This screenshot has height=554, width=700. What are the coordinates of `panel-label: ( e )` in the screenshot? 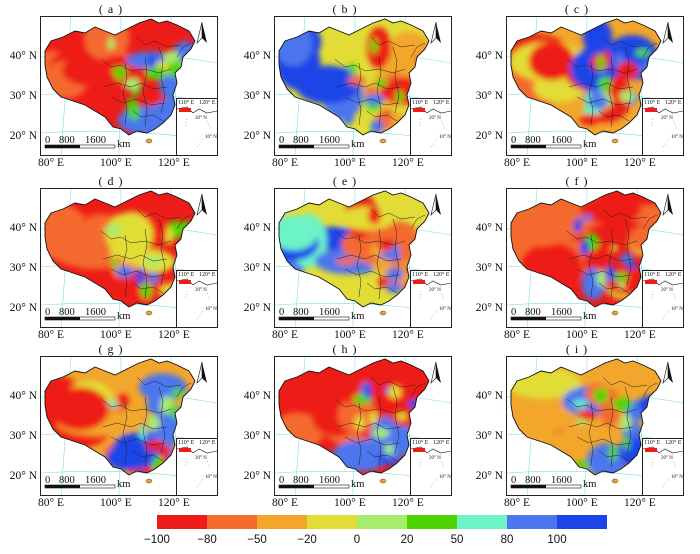 It's located at (345, 181).